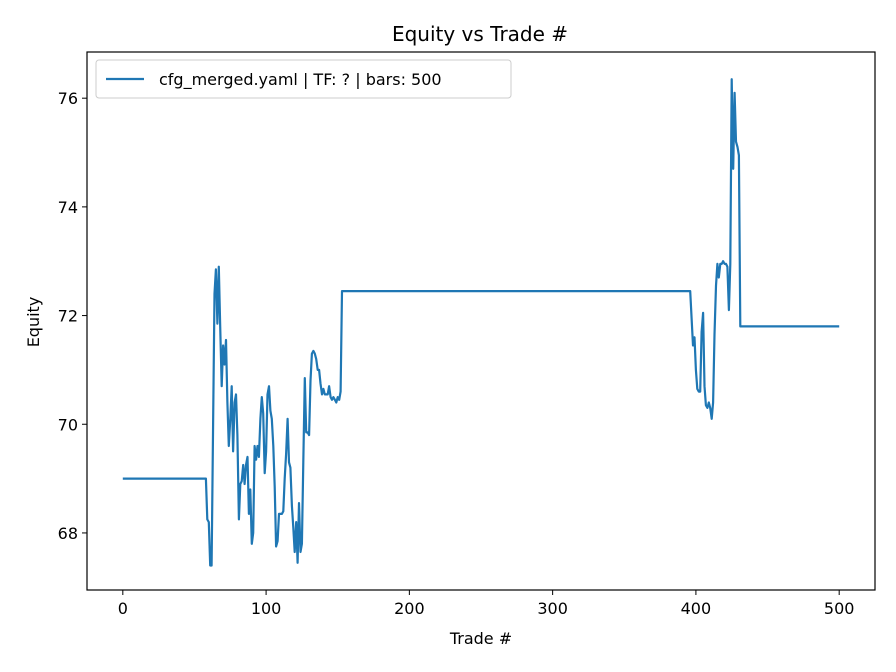 The height and width of the screenshot is (672, 896). I want to click on y-axis-ticks: 68 70 72 74 76, so click(72, 316).